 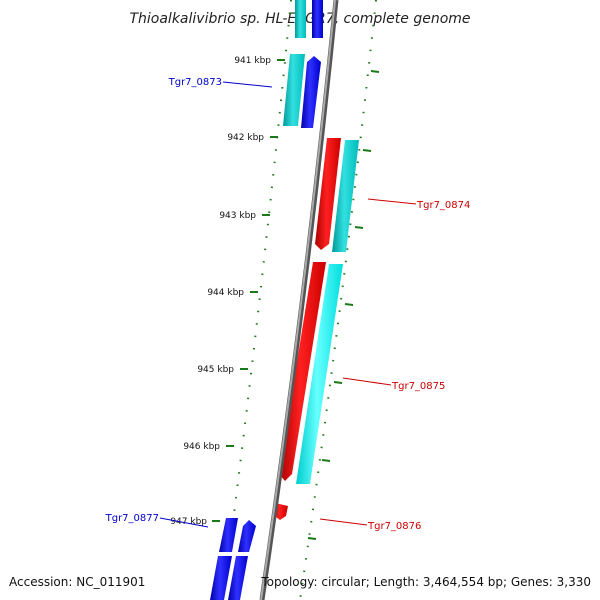 I want to click on tick-label-946: 946 kbp, so click(x=201, y=447).